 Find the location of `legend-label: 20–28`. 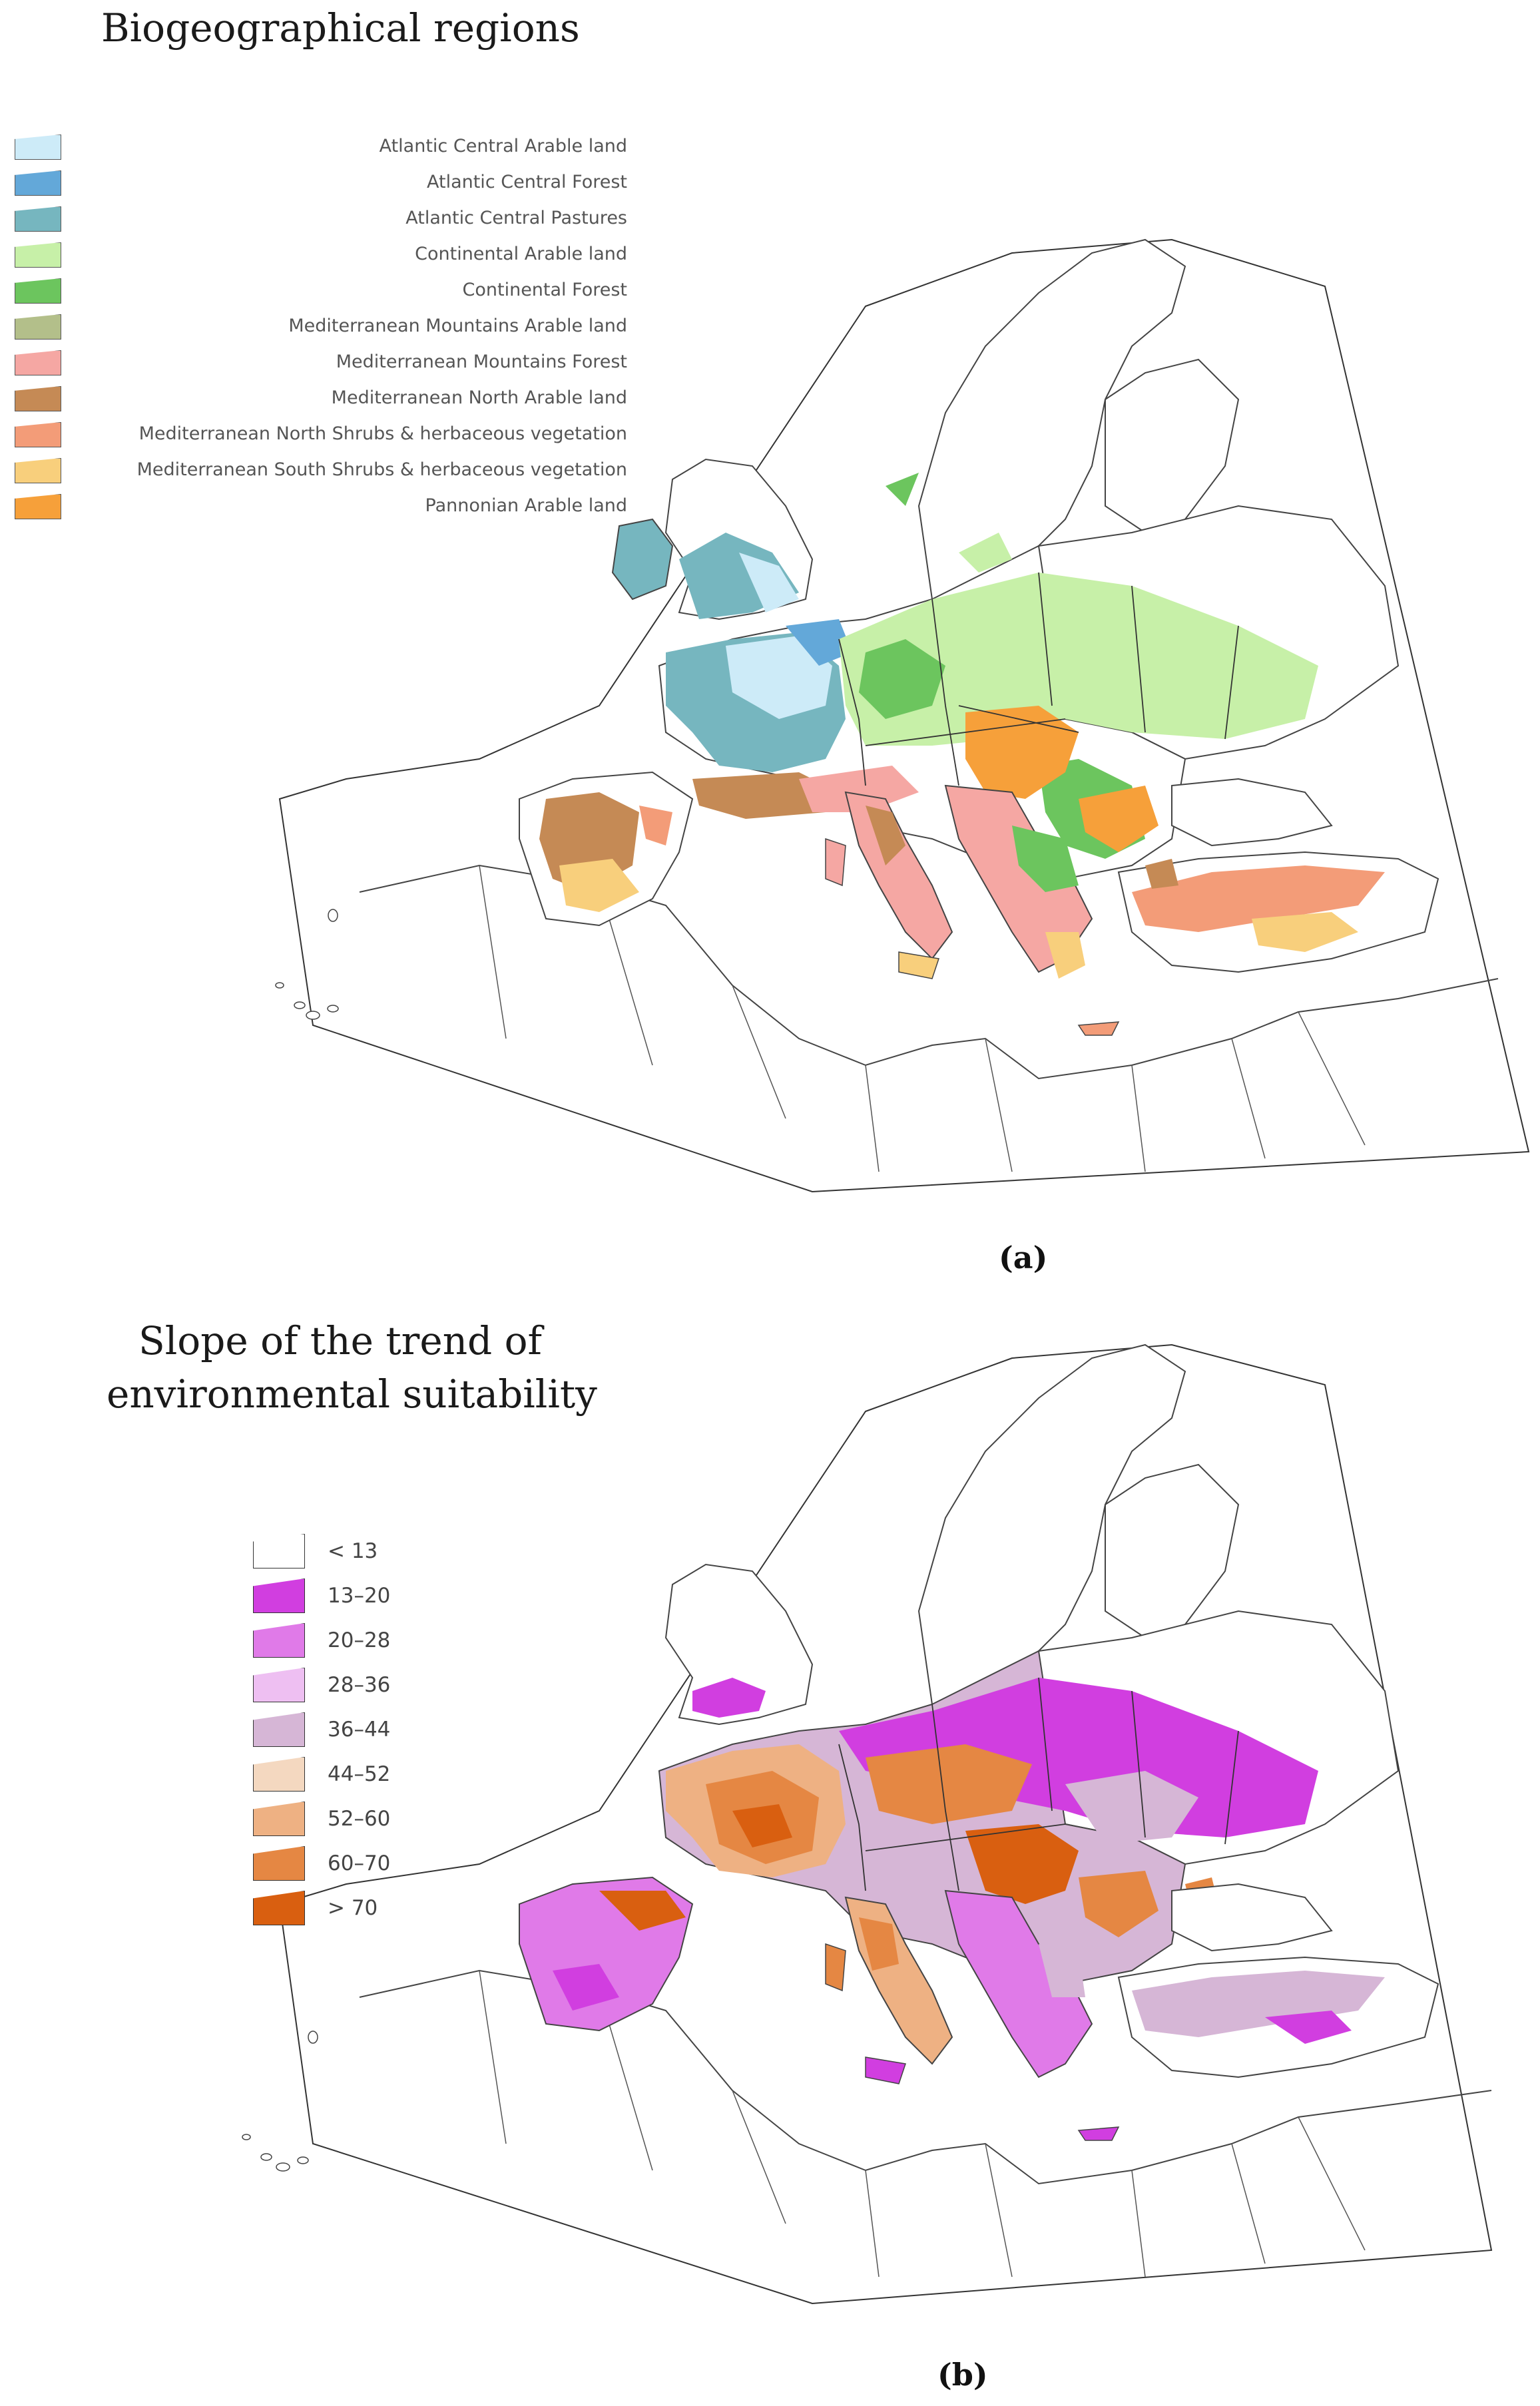

legend-label: 20–28 is located at coordinates (359, 1640).